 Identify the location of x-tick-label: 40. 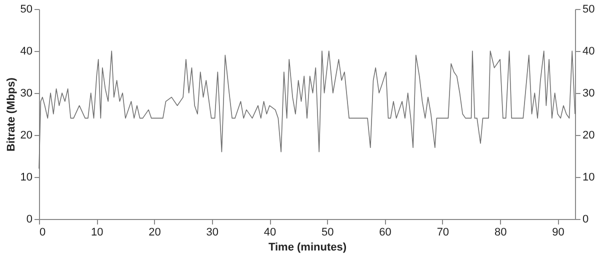
(270, 232).